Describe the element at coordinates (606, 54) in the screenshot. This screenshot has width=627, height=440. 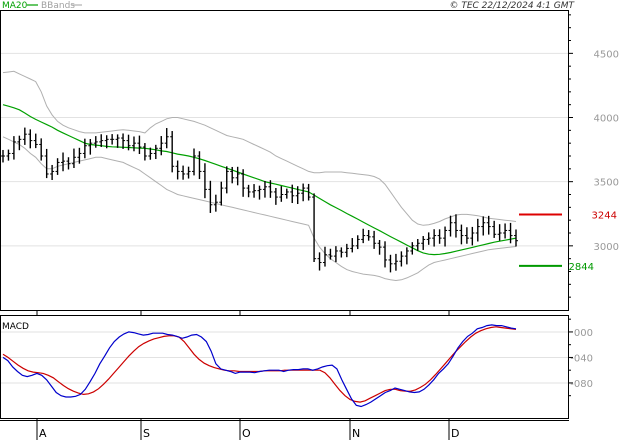
I see `price-tick-label: 4500` at that location.